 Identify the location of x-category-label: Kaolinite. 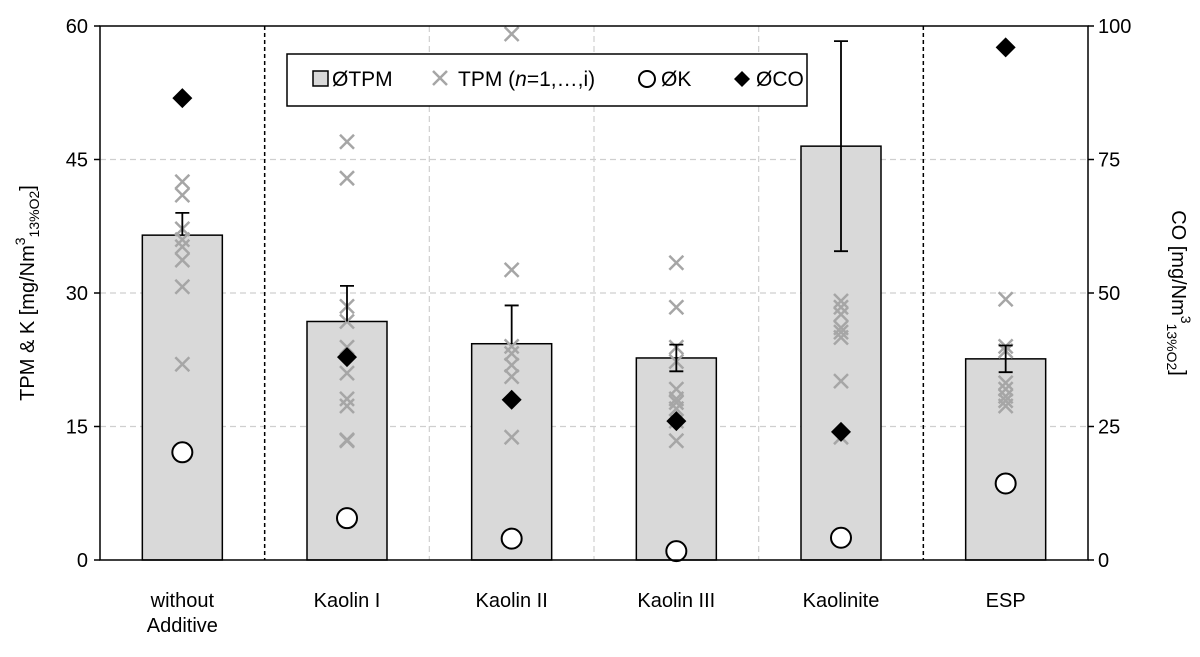
(841, 601).